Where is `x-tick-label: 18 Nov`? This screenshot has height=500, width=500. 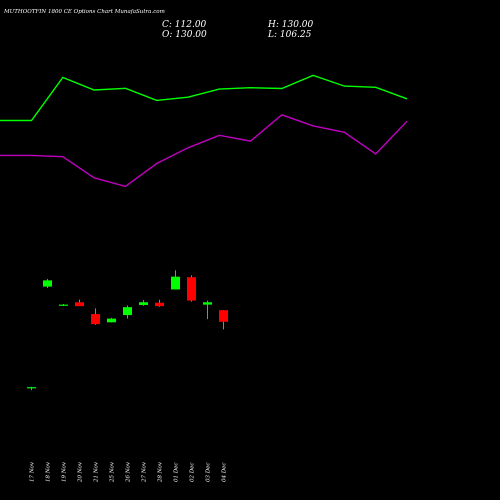
x-tick-label: 18 Nov is located at coordinates (49, 471).